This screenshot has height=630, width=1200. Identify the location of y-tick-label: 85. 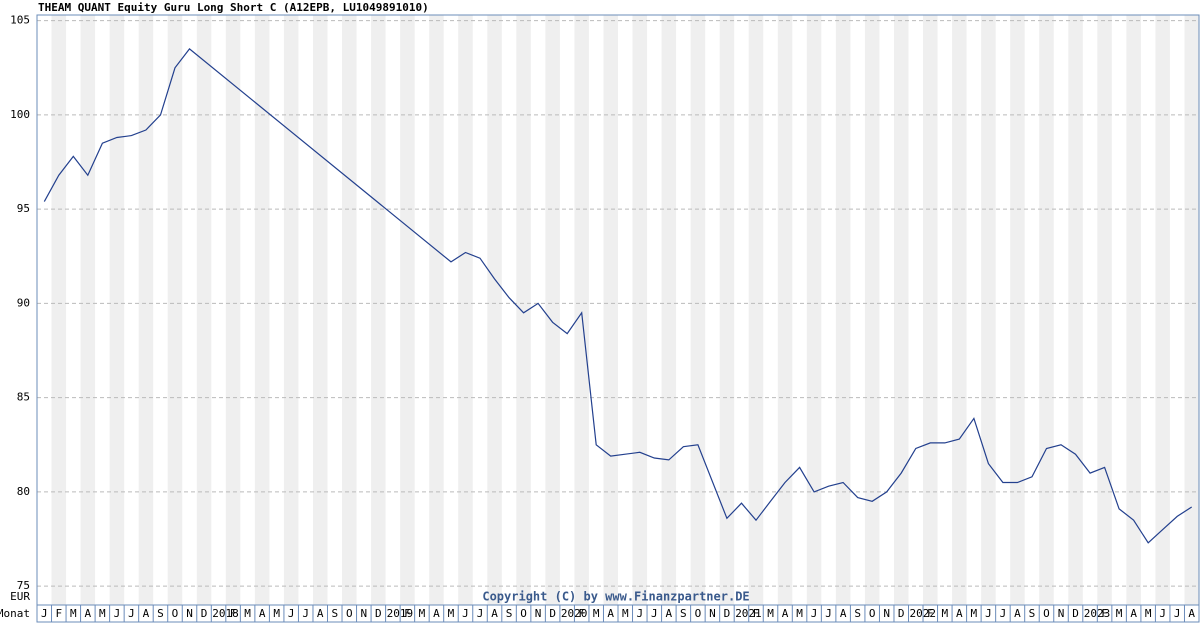
(23, 397).